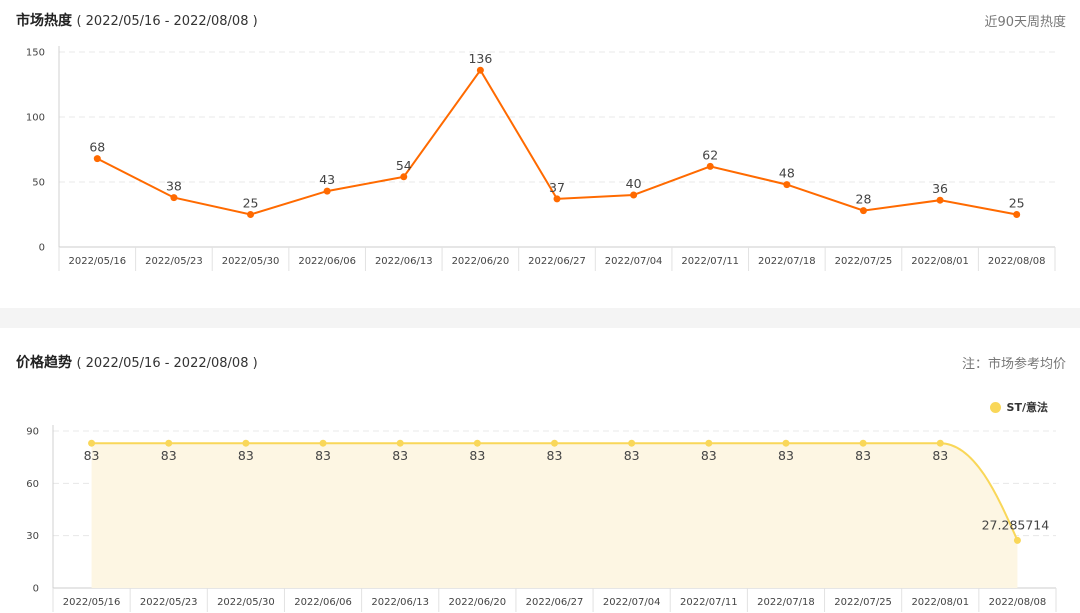  Describe the element at coordinates (38, 183) in the screenshot. I see `y-tick-label: 50` at that location.